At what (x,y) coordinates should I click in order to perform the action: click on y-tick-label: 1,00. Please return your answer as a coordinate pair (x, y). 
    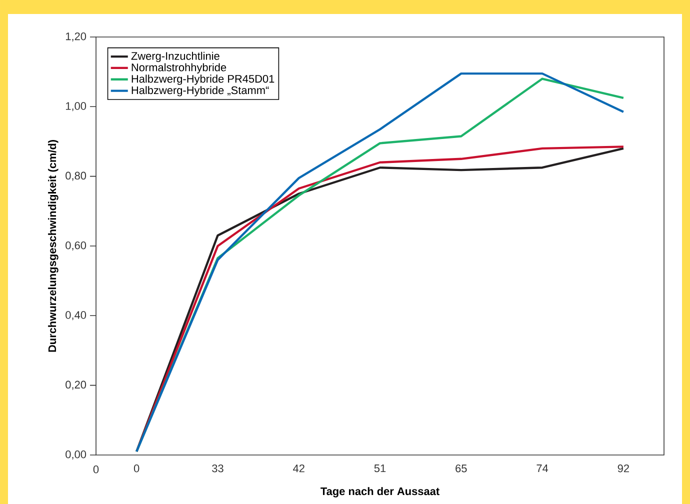
    Looking at the image, I should click on (76, 107).